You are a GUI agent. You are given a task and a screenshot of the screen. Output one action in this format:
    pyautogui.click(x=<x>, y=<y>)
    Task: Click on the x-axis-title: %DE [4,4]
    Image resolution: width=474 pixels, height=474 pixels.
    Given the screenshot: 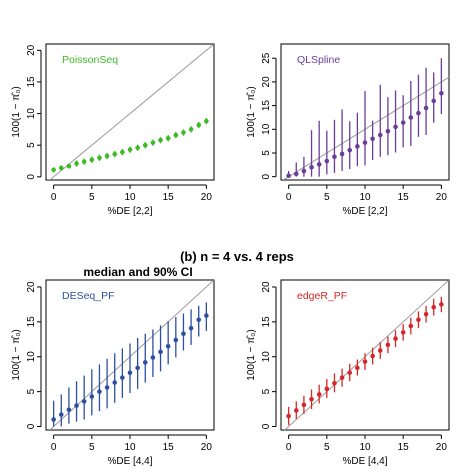 What is the action you would take?
    pyautogui.click(x=364, y=461)
    